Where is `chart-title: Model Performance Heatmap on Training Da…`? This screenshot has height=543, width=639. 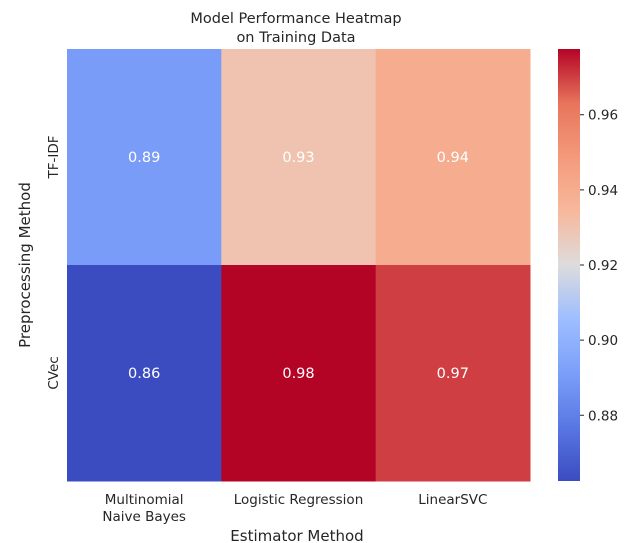
chart-title: Model Performance Heatmap on Training Da… is located at coordinates (295, 28).